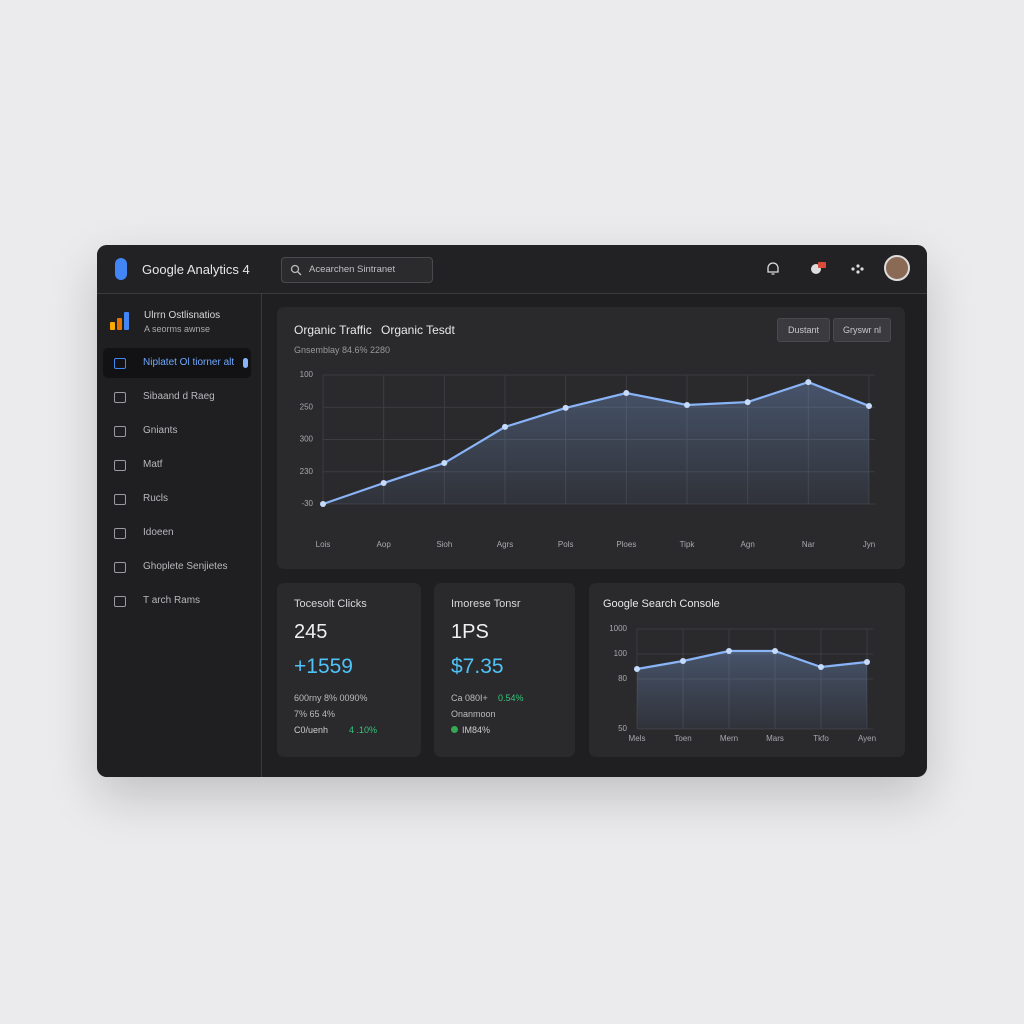 The width and height of the screenshot is (1024, 1024). Describe the element at coordinates (897, 268) in the screenshot. I see `avatar` at that location.